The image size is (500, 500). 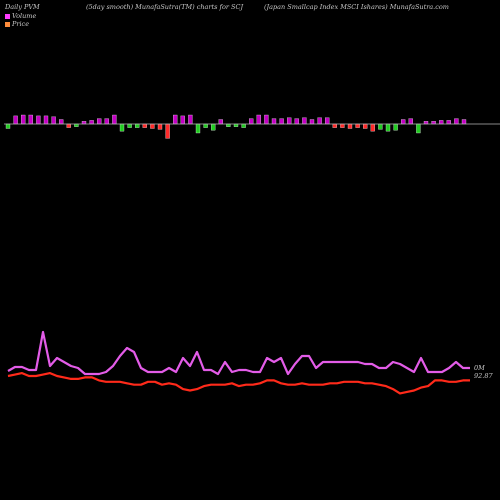 What do you see at coordinates (22, 7) in the screenshot?
I see `chart-label-left: Daily PVM` at bounding box center [22, 7].